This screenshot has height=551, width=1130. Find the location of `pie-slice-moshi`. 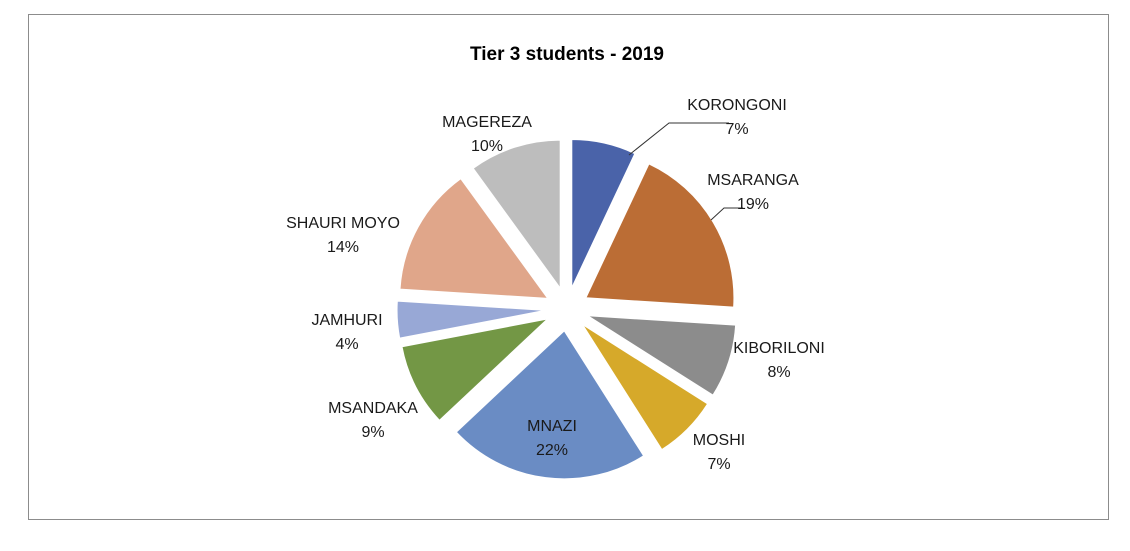

pie-slice-moshi is located at coordinates (645, 387).